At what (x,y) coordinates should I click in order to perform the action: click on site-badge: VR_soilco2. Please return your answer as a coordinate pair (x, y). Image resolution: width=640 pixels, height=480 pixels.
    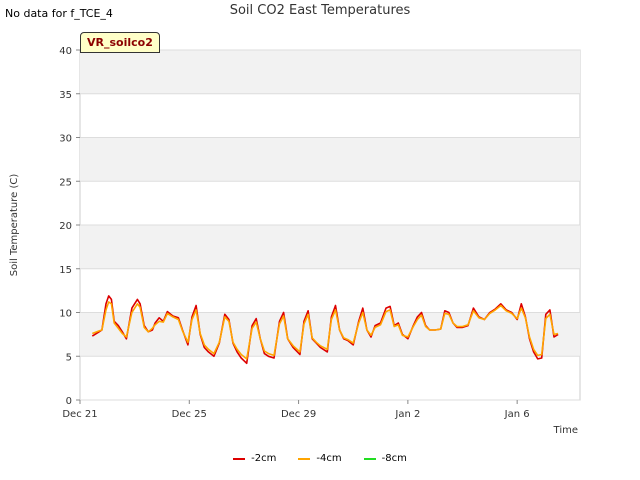
    Looking at the image, I should click on (120, 42).